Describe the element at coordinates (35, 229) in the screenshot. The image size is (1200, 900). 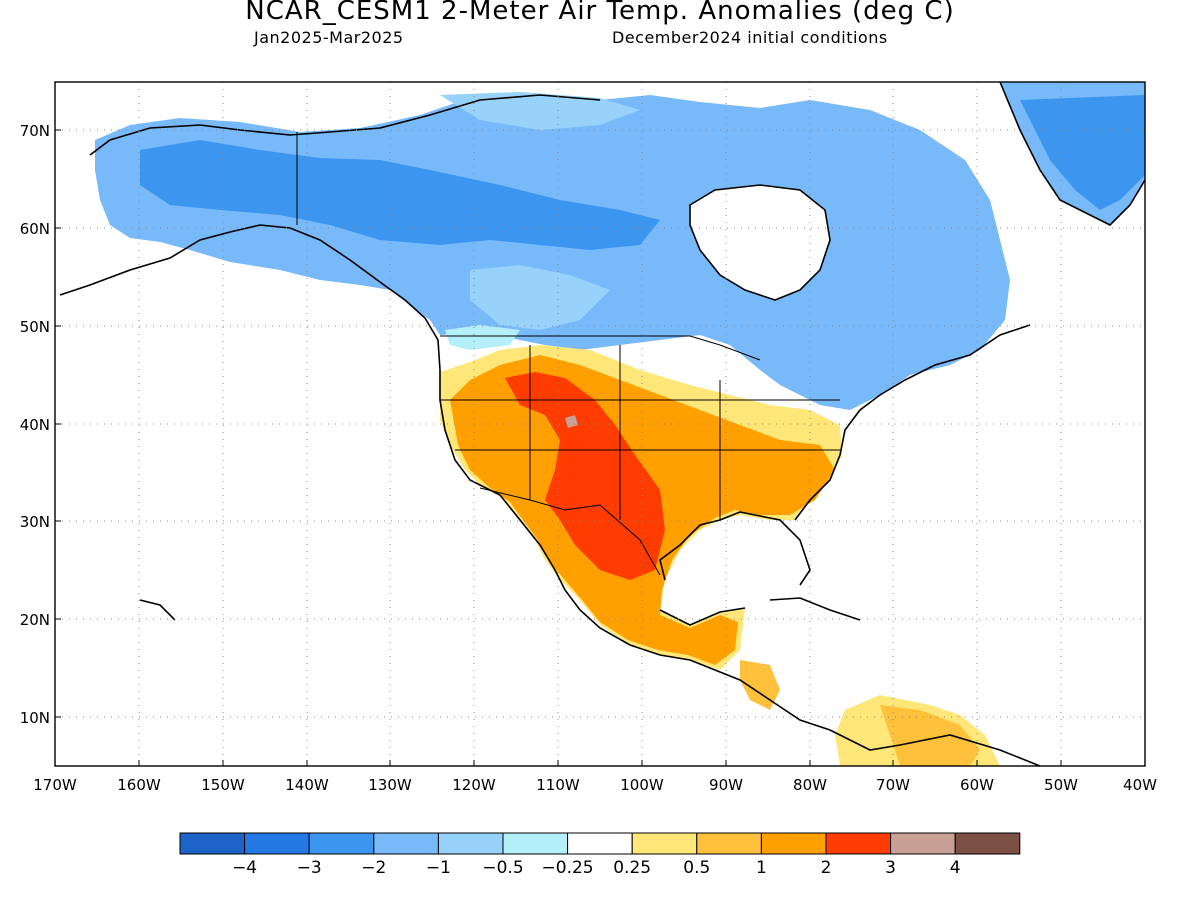
I see `lat-label: 60N` at that location.